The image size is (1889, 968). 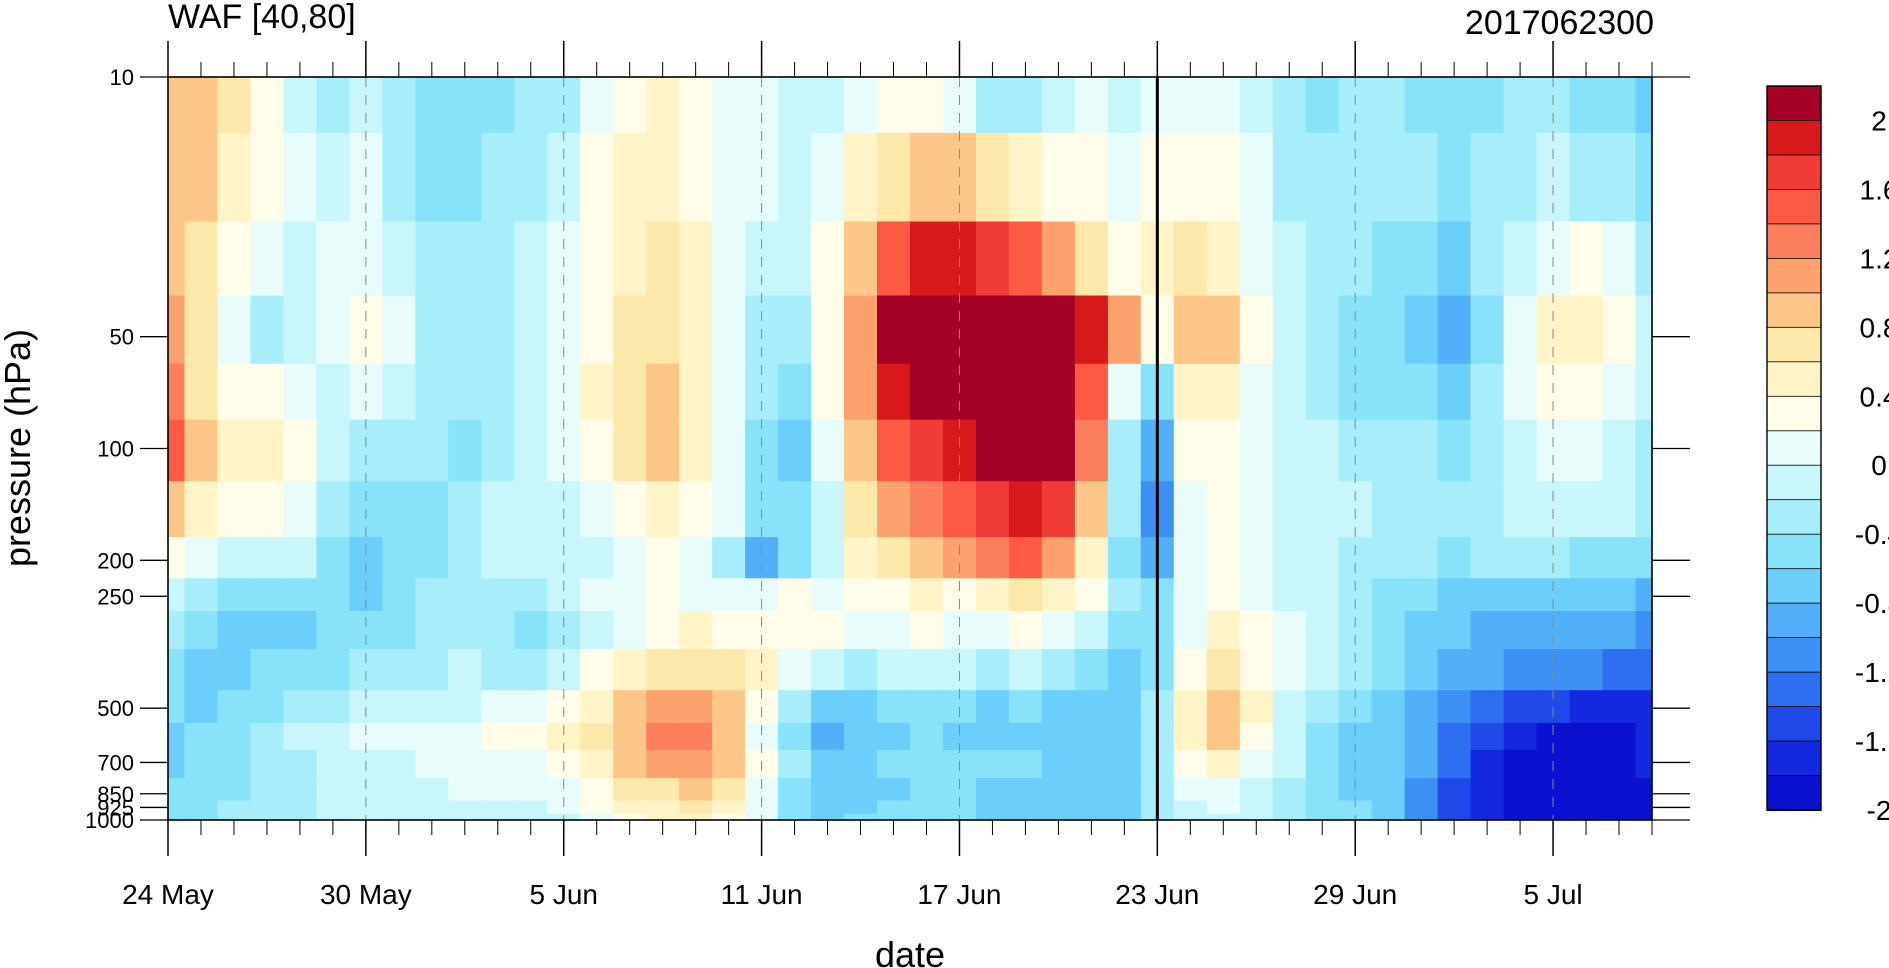 I want to click on y-tick-label: 10, so click(x=122, y=77).